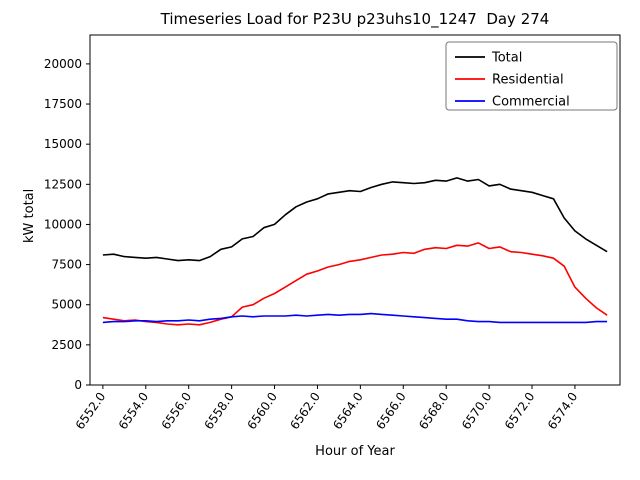 The width and height of the screenshot is (640, 480). Describe the element at coordinates (531, 102) in the screenshot. I see `legend-label-commercial: Commercial` at that location.